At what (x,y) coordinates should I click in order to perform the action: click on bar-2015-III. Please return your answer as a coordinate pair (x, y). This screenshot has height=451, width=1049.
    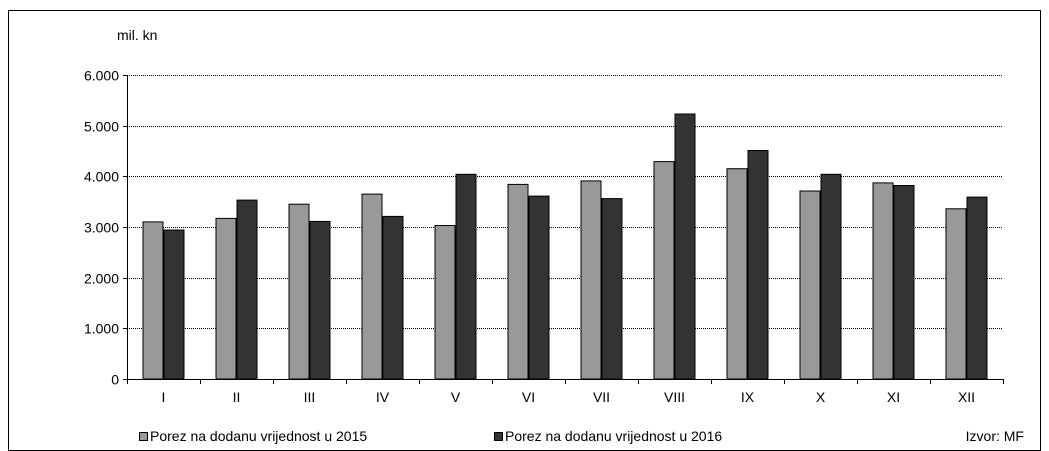
    Looking at the image, I should click on (299, 291).